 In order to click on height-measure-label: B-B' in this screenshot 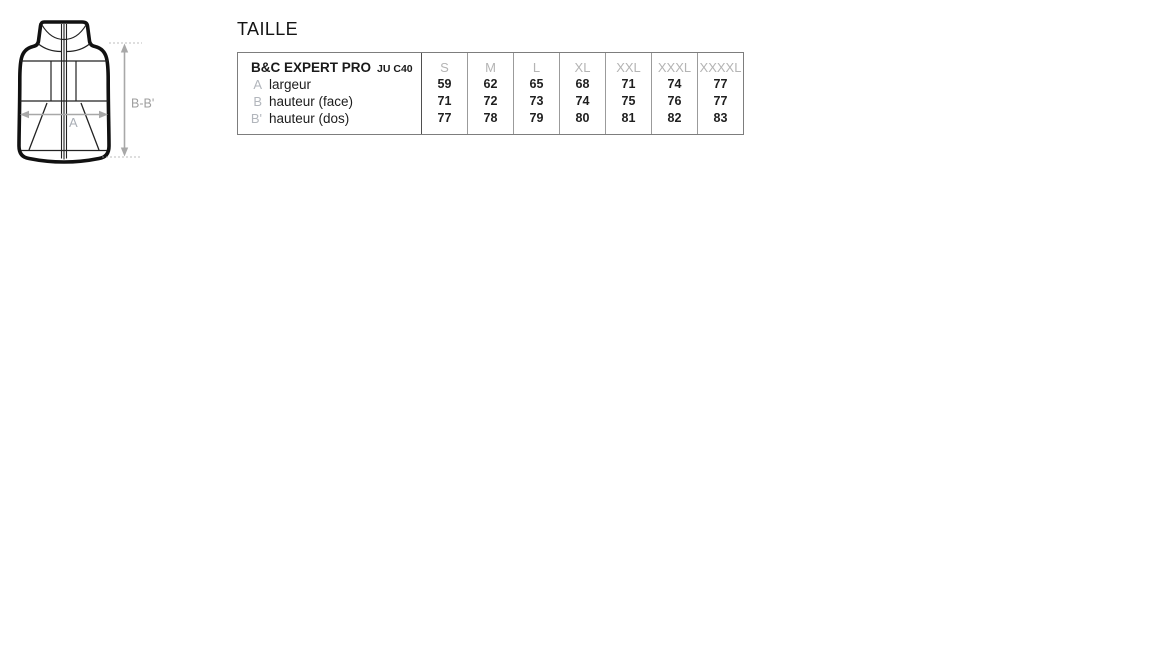, I will do `click(142, 104)`.